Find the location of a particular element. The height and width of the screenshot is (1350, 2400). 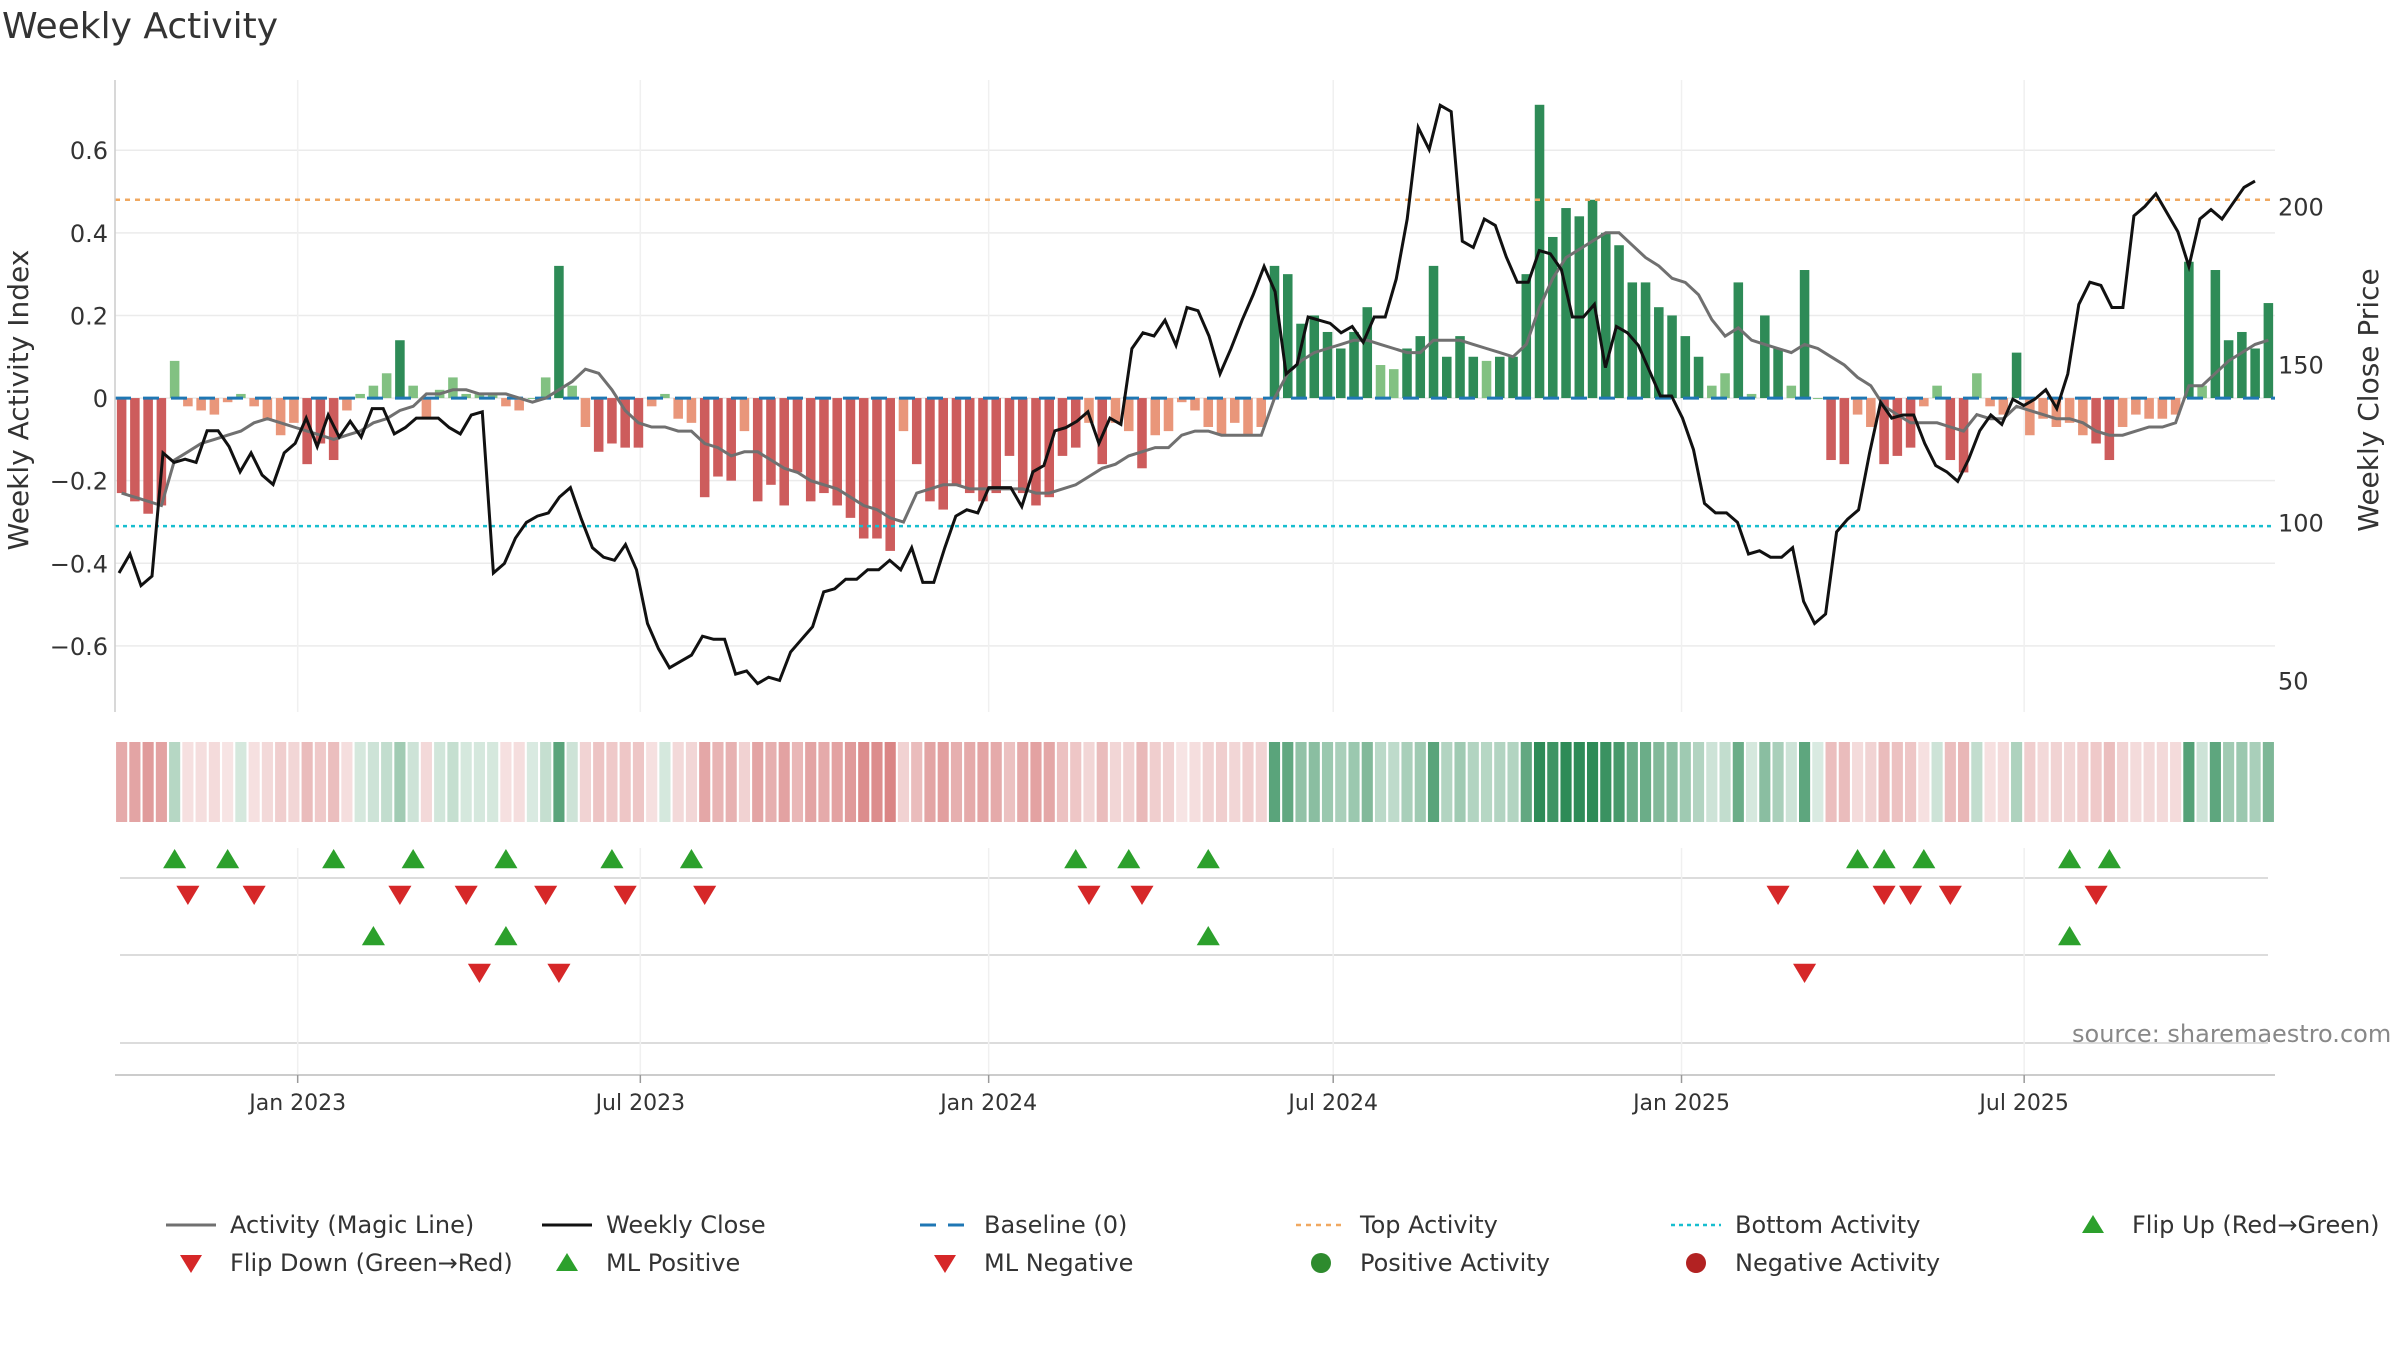

y-tick-label: 0.2 is located at coordinates (89, 316).